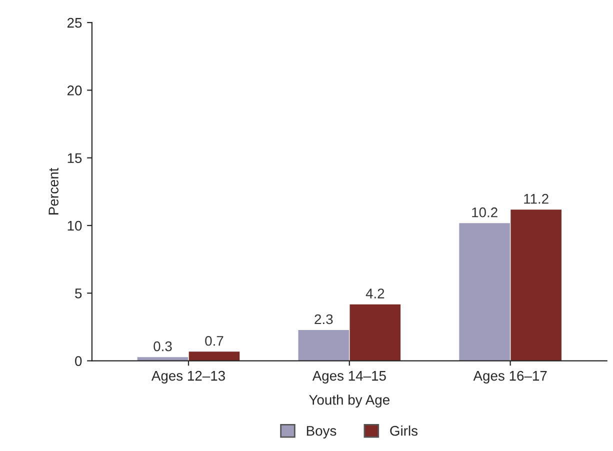 This screenshot has height=451, width=613. I want to click on data-label: 0.3, so click(163, 346).